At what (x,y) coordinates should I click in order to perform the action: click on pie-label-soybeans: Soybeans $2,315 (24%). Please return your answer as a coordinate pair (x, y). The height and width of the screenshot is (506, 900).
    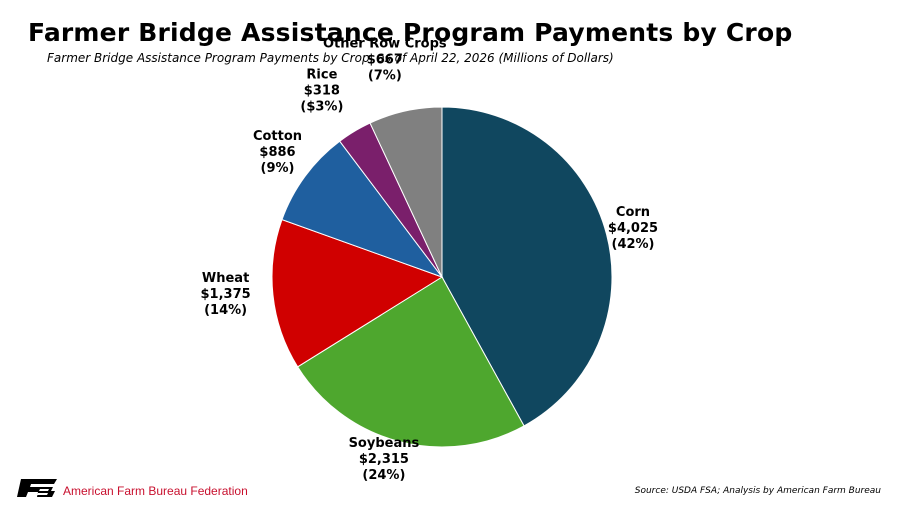
    Looking at the image, I should click on (384, 459).